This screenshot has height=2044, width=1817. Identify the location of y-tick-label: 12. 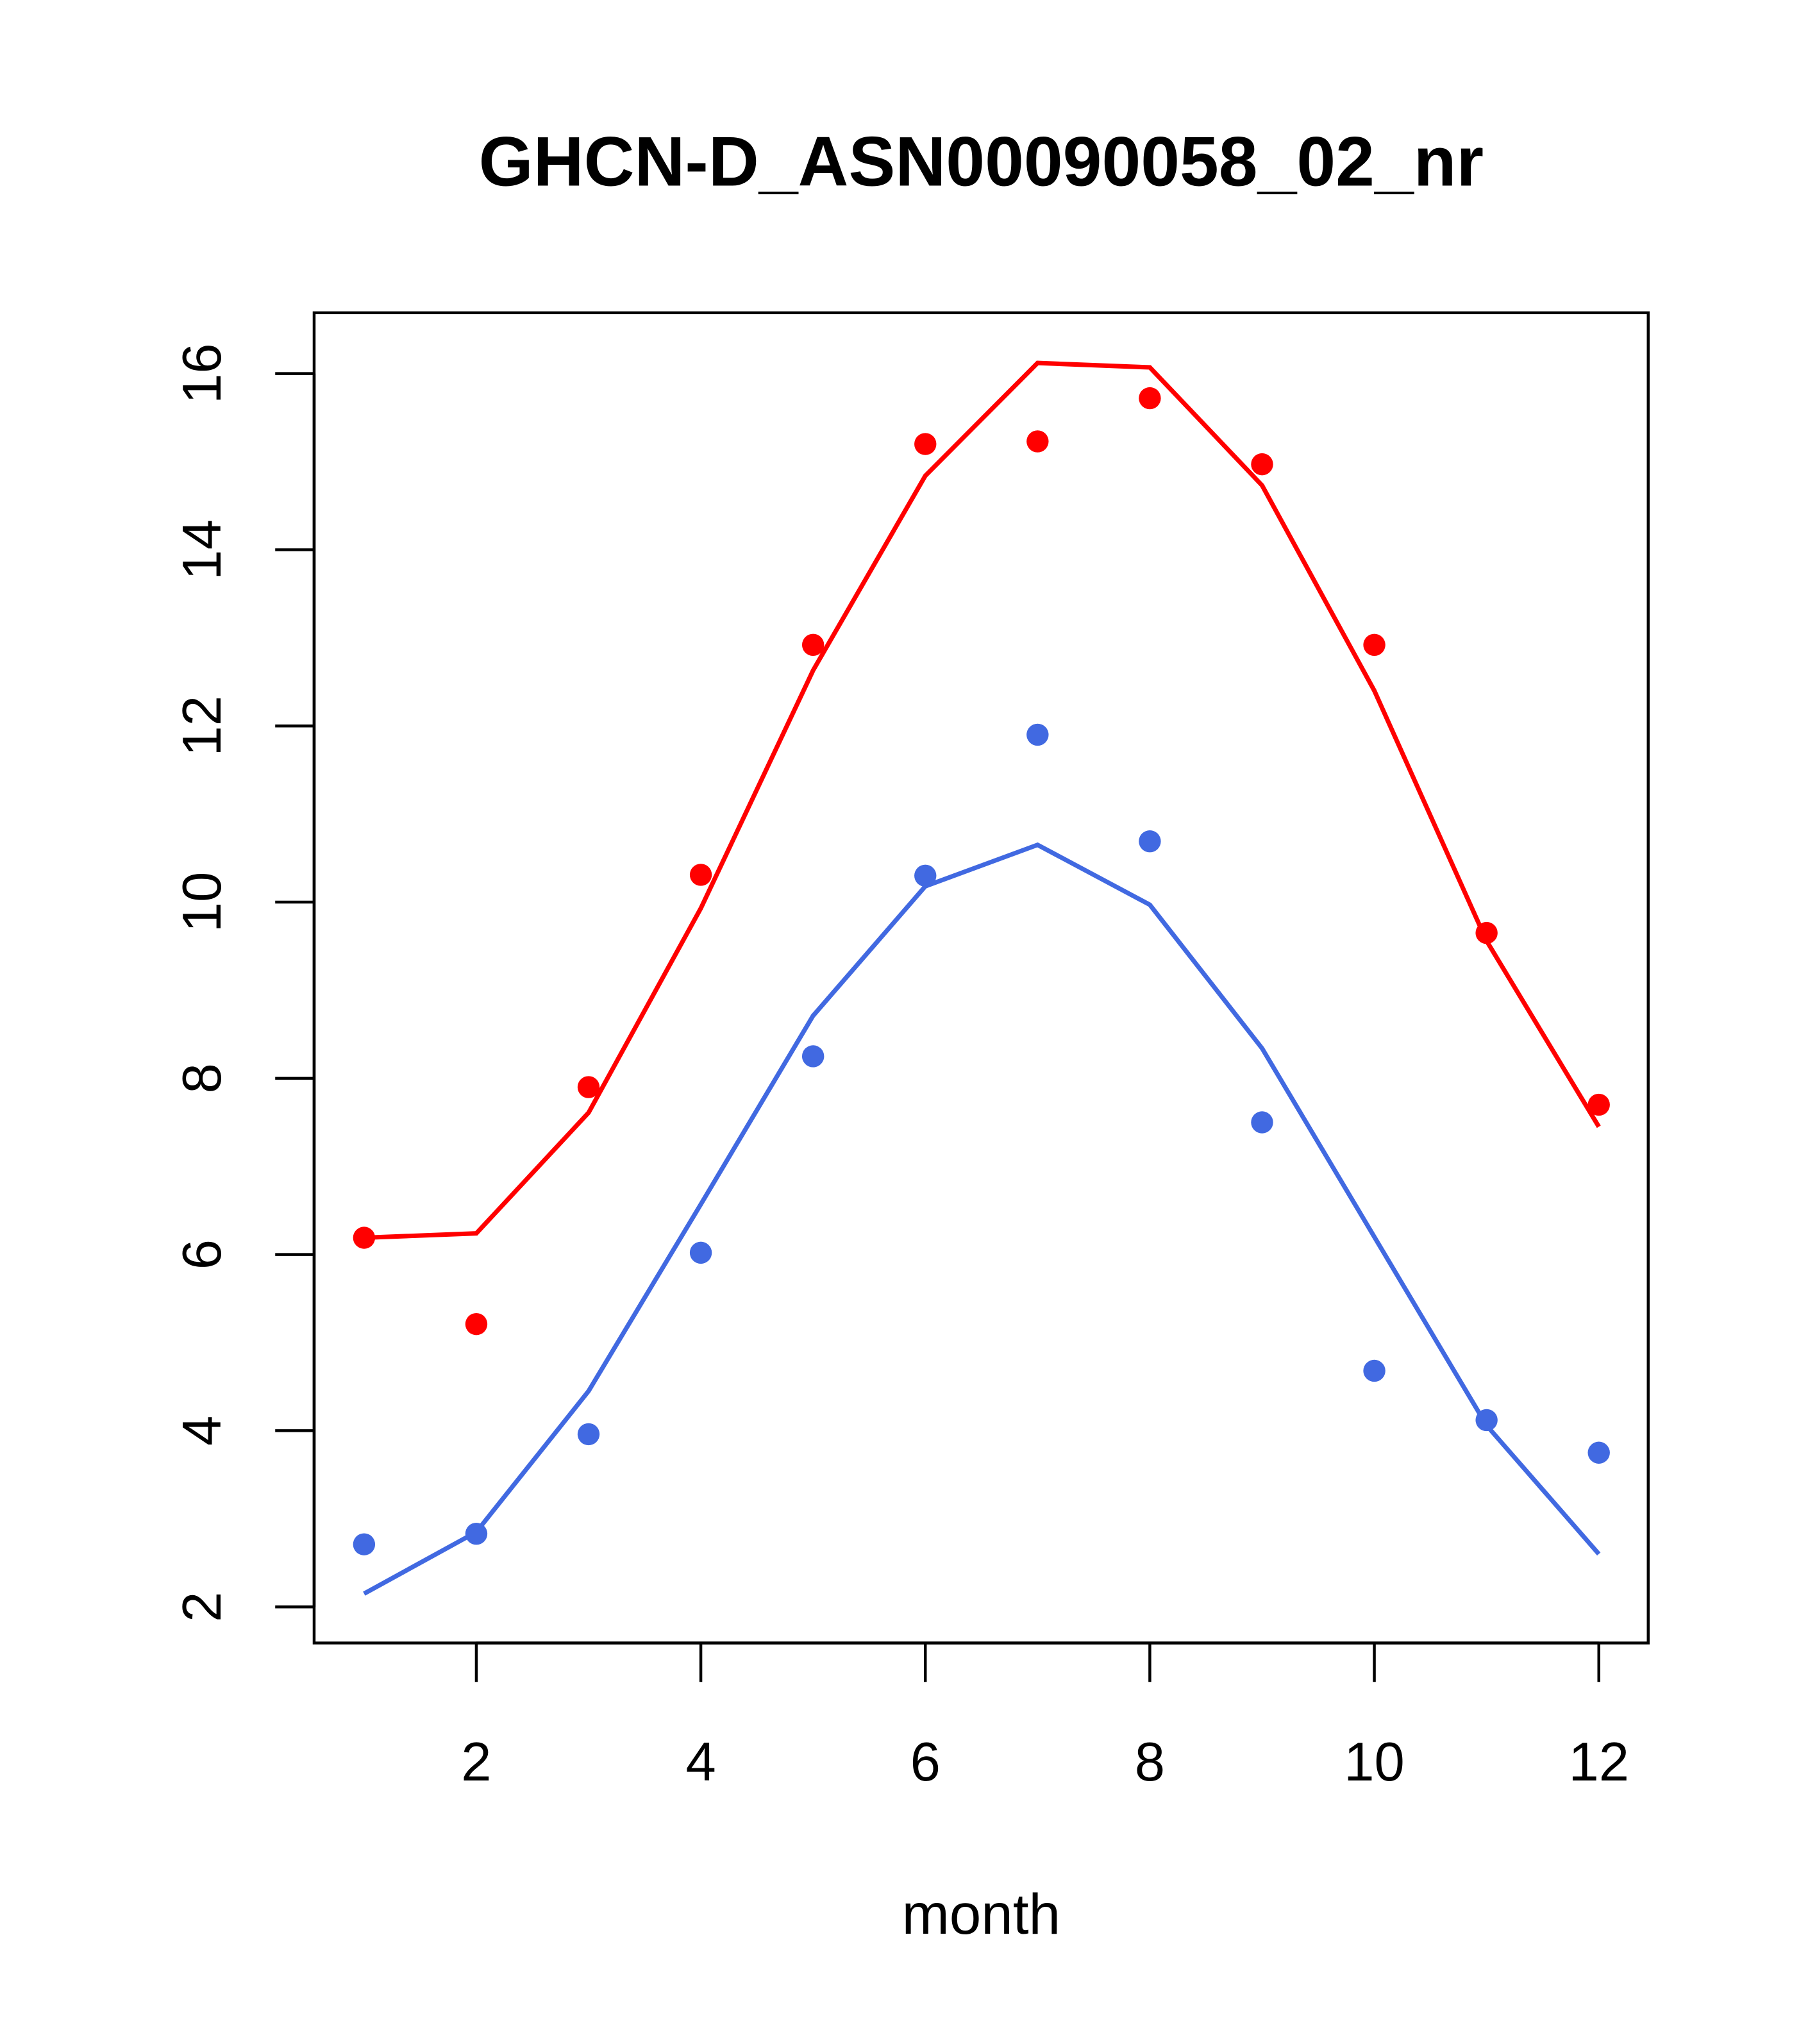
(202, 726).